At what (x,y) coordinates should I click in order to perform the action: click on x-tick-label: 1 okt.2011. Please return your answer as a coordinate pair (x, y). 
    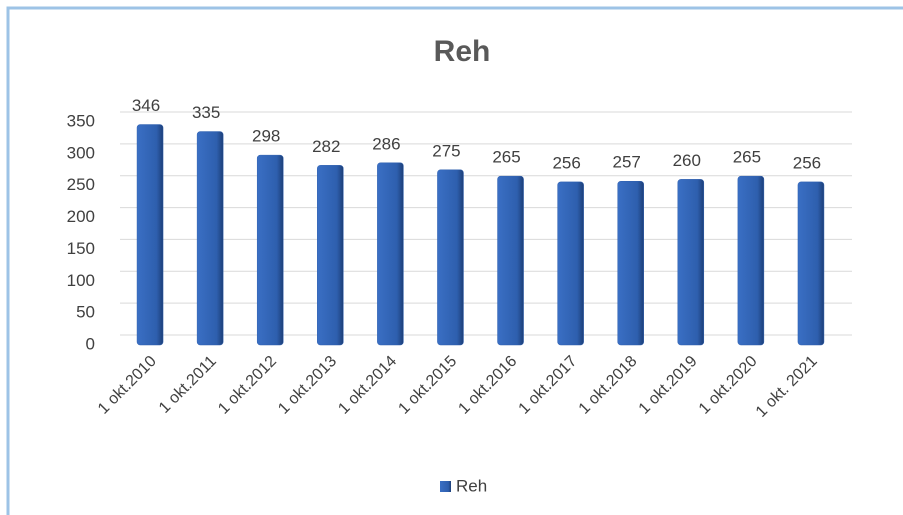
    Looking at the image, I should click on (188, 385).